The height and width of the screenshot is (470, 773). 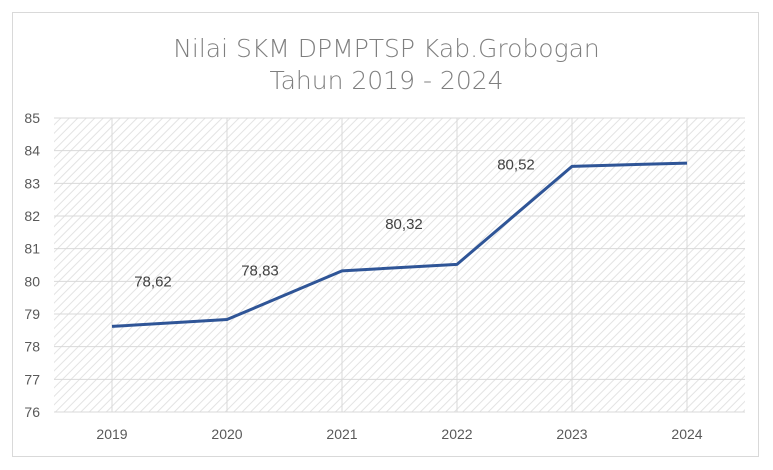 I want to click on y-tick-label: 79, so click(x=32, y=314).